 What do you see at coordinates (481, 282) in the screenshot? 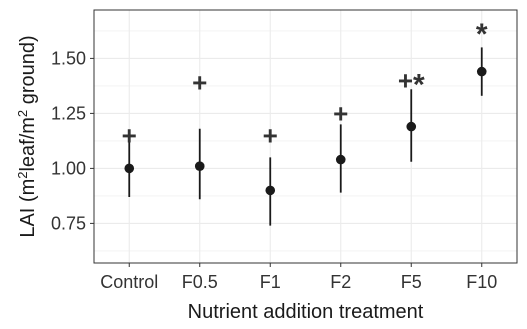
I see `x-tick-label: F10` at bounding box center [481, 282].